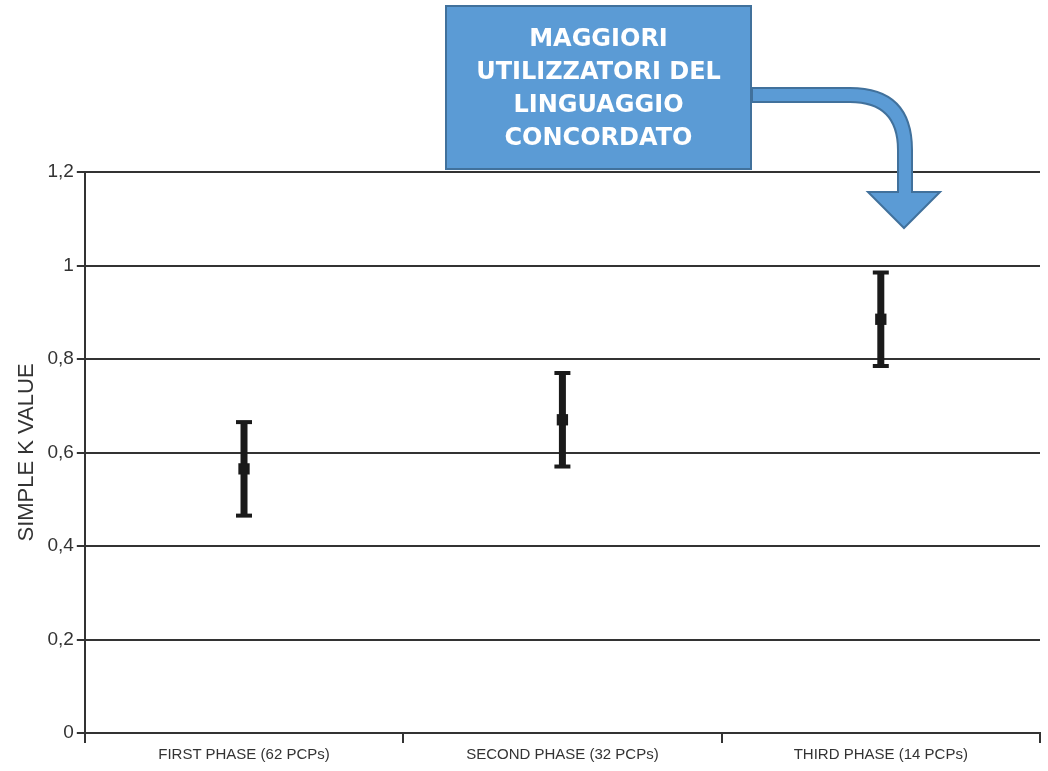  What do you see at coordinates (68, 732) in the screenshot?
I see `y-tick-label: 0` at bounding box center [68, 732].